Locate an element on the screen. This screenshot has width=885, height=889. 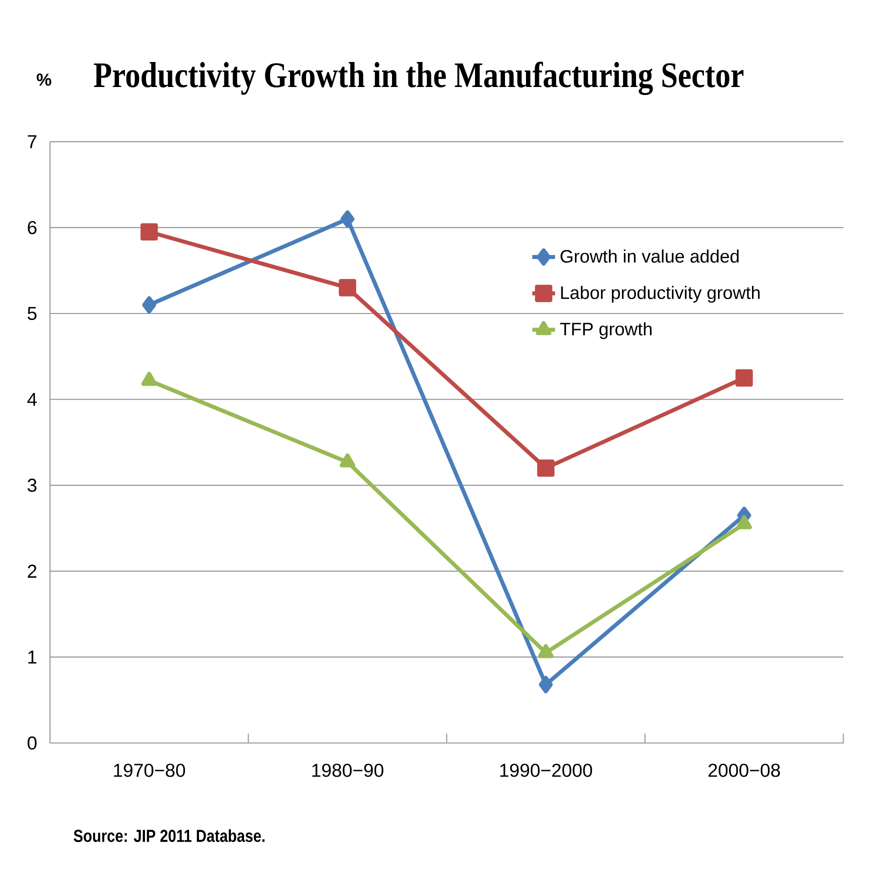
legend-label: Growth in value added is located at coordinates (649, 256).